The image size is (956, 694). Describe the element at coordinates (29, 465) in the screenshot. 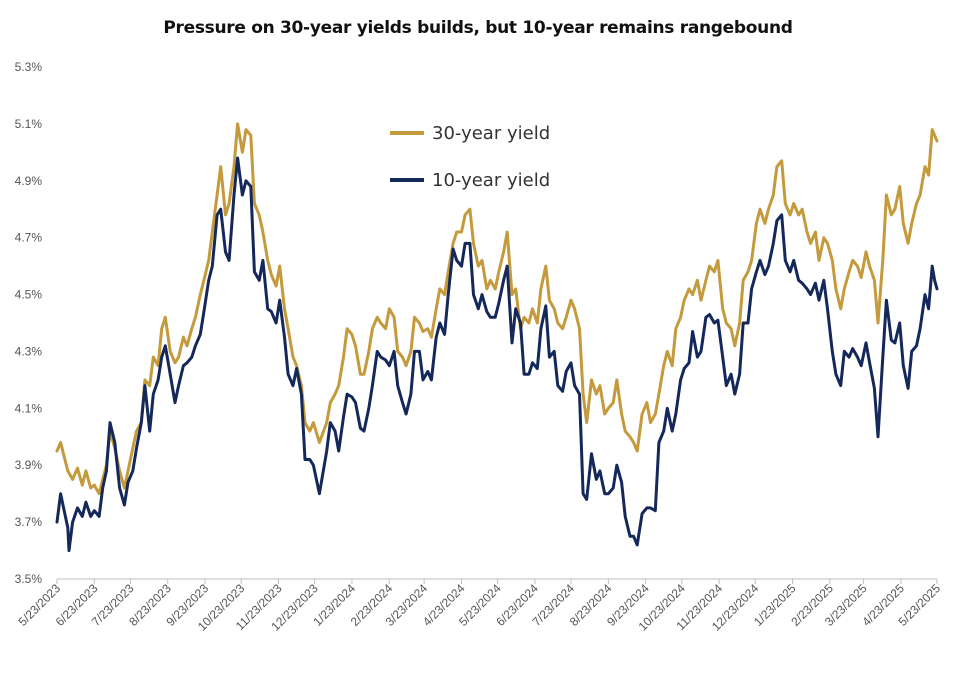

I see `y-tick-label: 3.9%` at that location.